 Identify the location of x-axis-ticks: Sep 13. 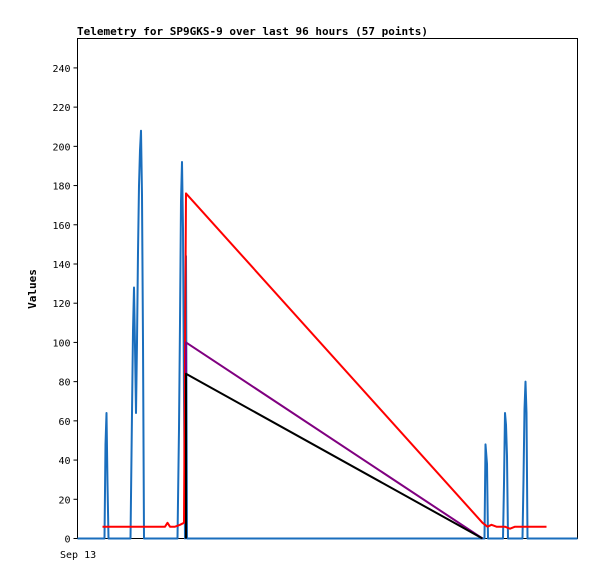
(78, 555).